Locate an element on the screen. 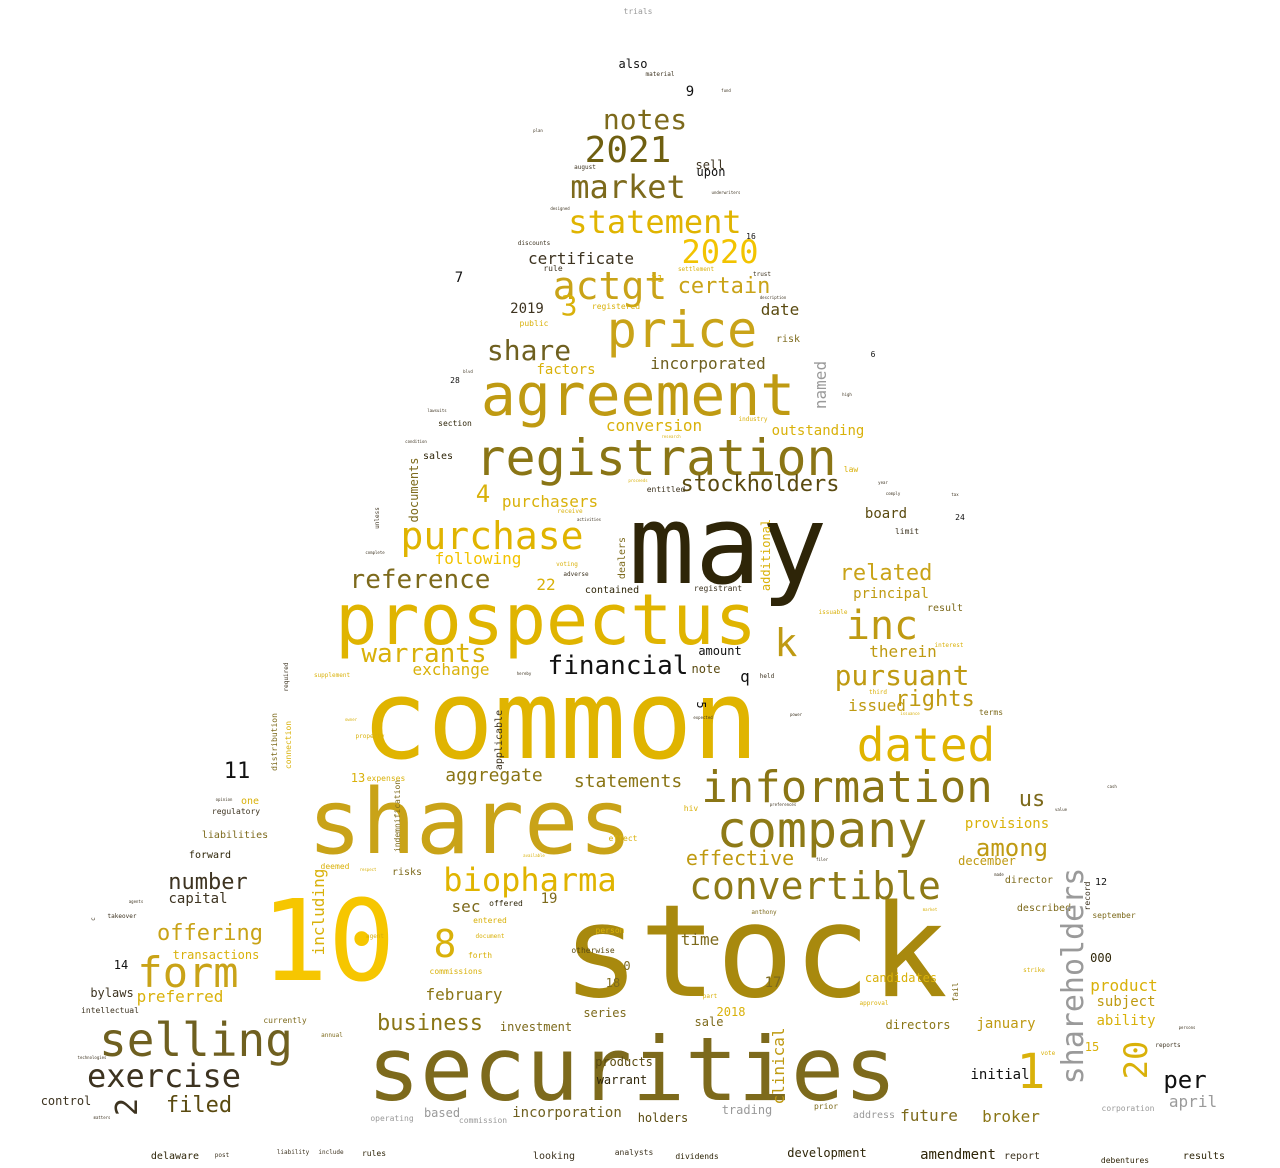  word-number: number is located at coordinates (208, 882).